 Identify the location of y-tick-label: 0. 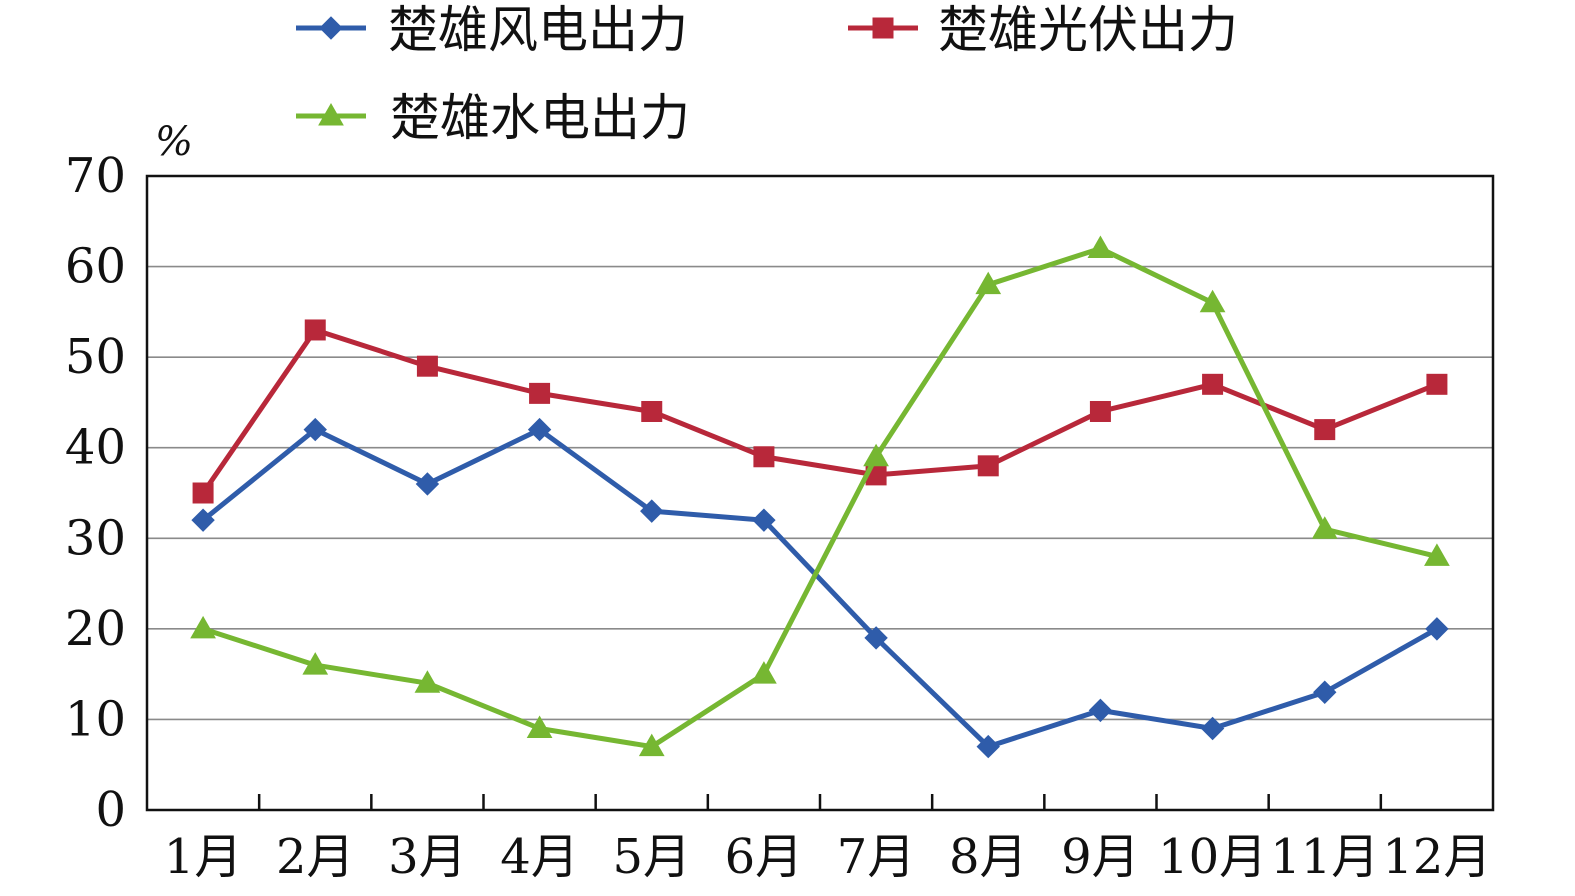
(110, 810).